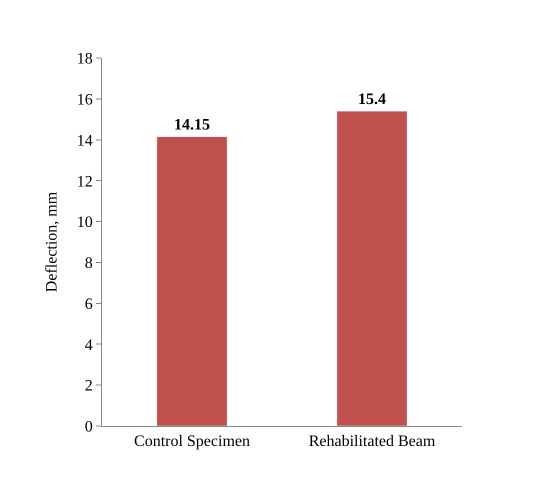 The width and height of the screenshot is (558, 481). I want to click on y-tick-label: 12, so click(84, 181).